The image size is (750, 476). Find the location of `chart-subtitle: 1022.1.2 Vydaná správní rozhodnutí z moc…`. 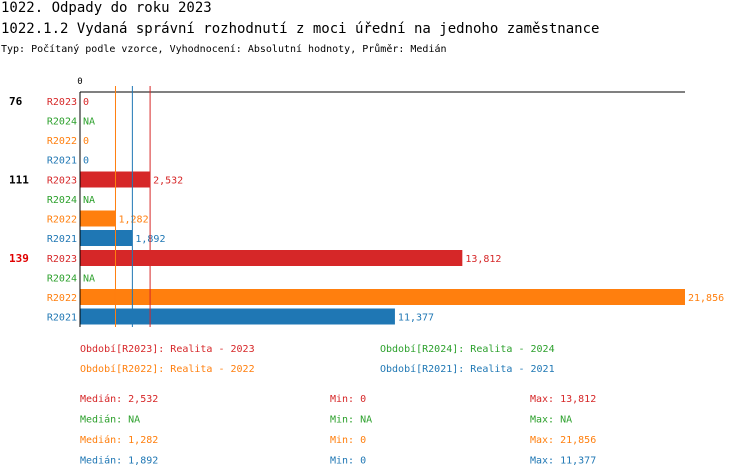

chart-subtitle: 1022.1.2 Vydaná správní rozhodnutí z moc… is located at coordinates (300, 29).